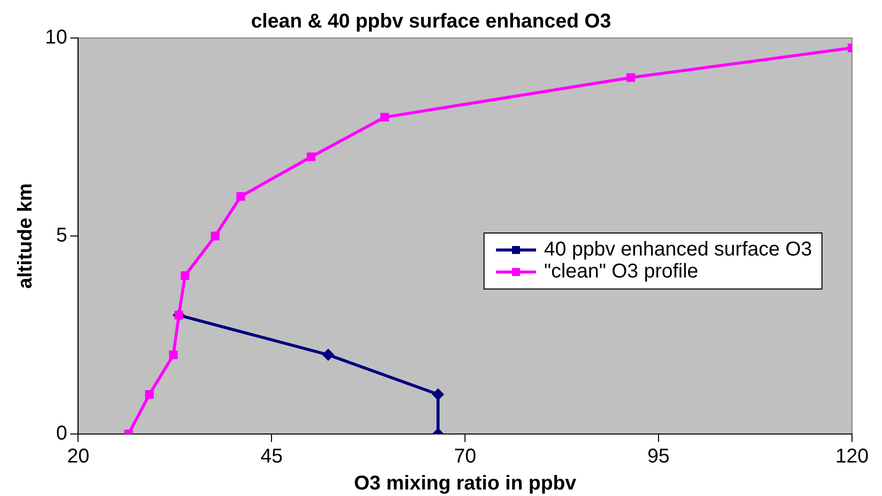  Describe the element at coordinates (852, 457) in the screenshot. I see `x-tick-label: 120` at that location.